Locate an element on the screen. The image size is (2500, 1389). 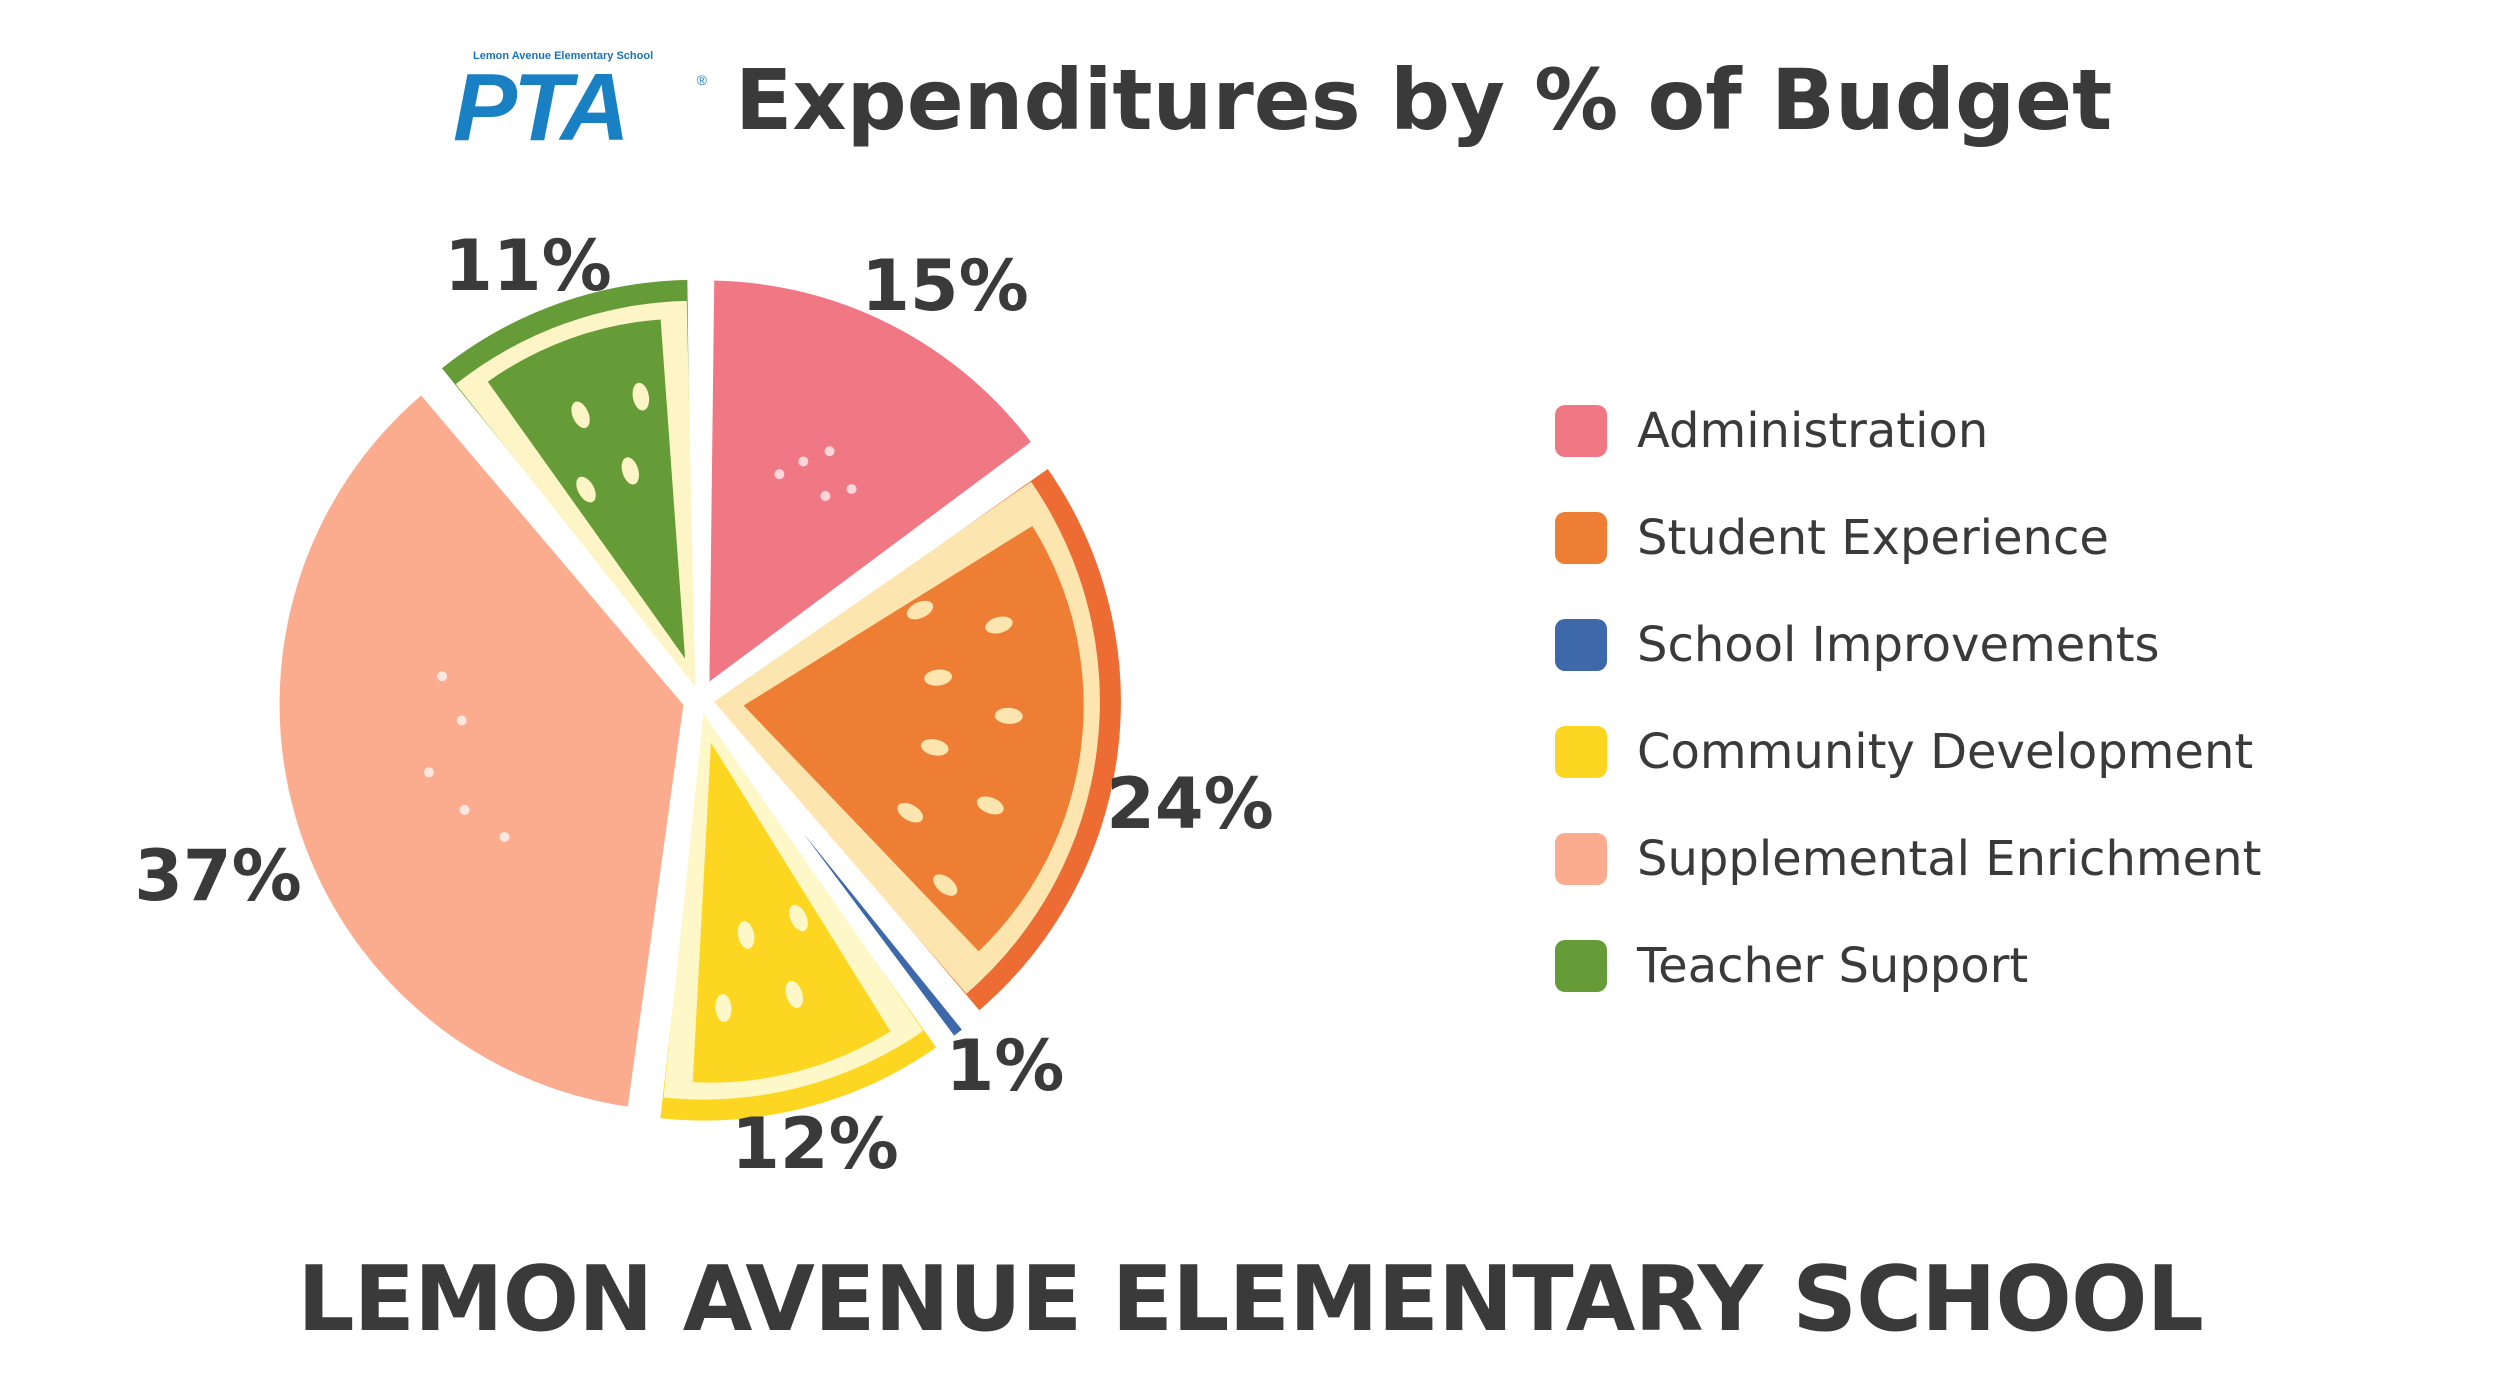
pie-slice-community-development is located at coordinates (798, 918).